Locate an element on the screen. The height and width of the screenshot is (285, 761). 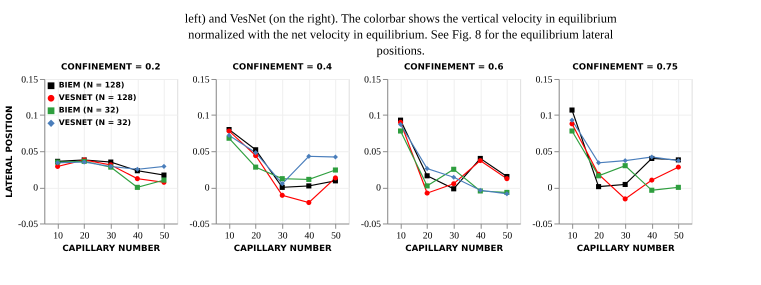
chart-title: CONFINEMENT = 0.4 is located at coordinates (282, 67).